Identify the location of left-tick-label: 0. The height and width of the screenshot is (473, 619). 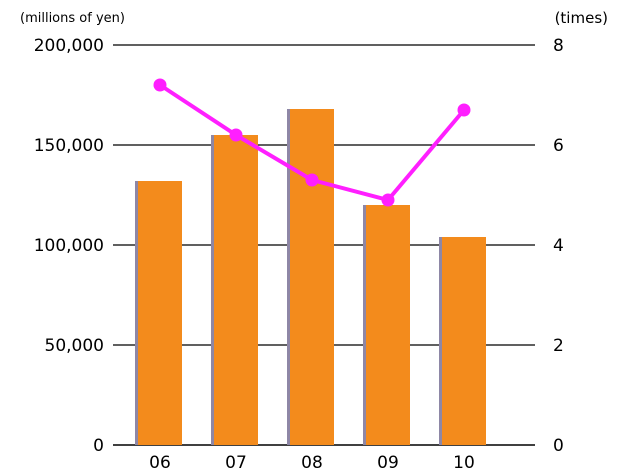
(98, 446).